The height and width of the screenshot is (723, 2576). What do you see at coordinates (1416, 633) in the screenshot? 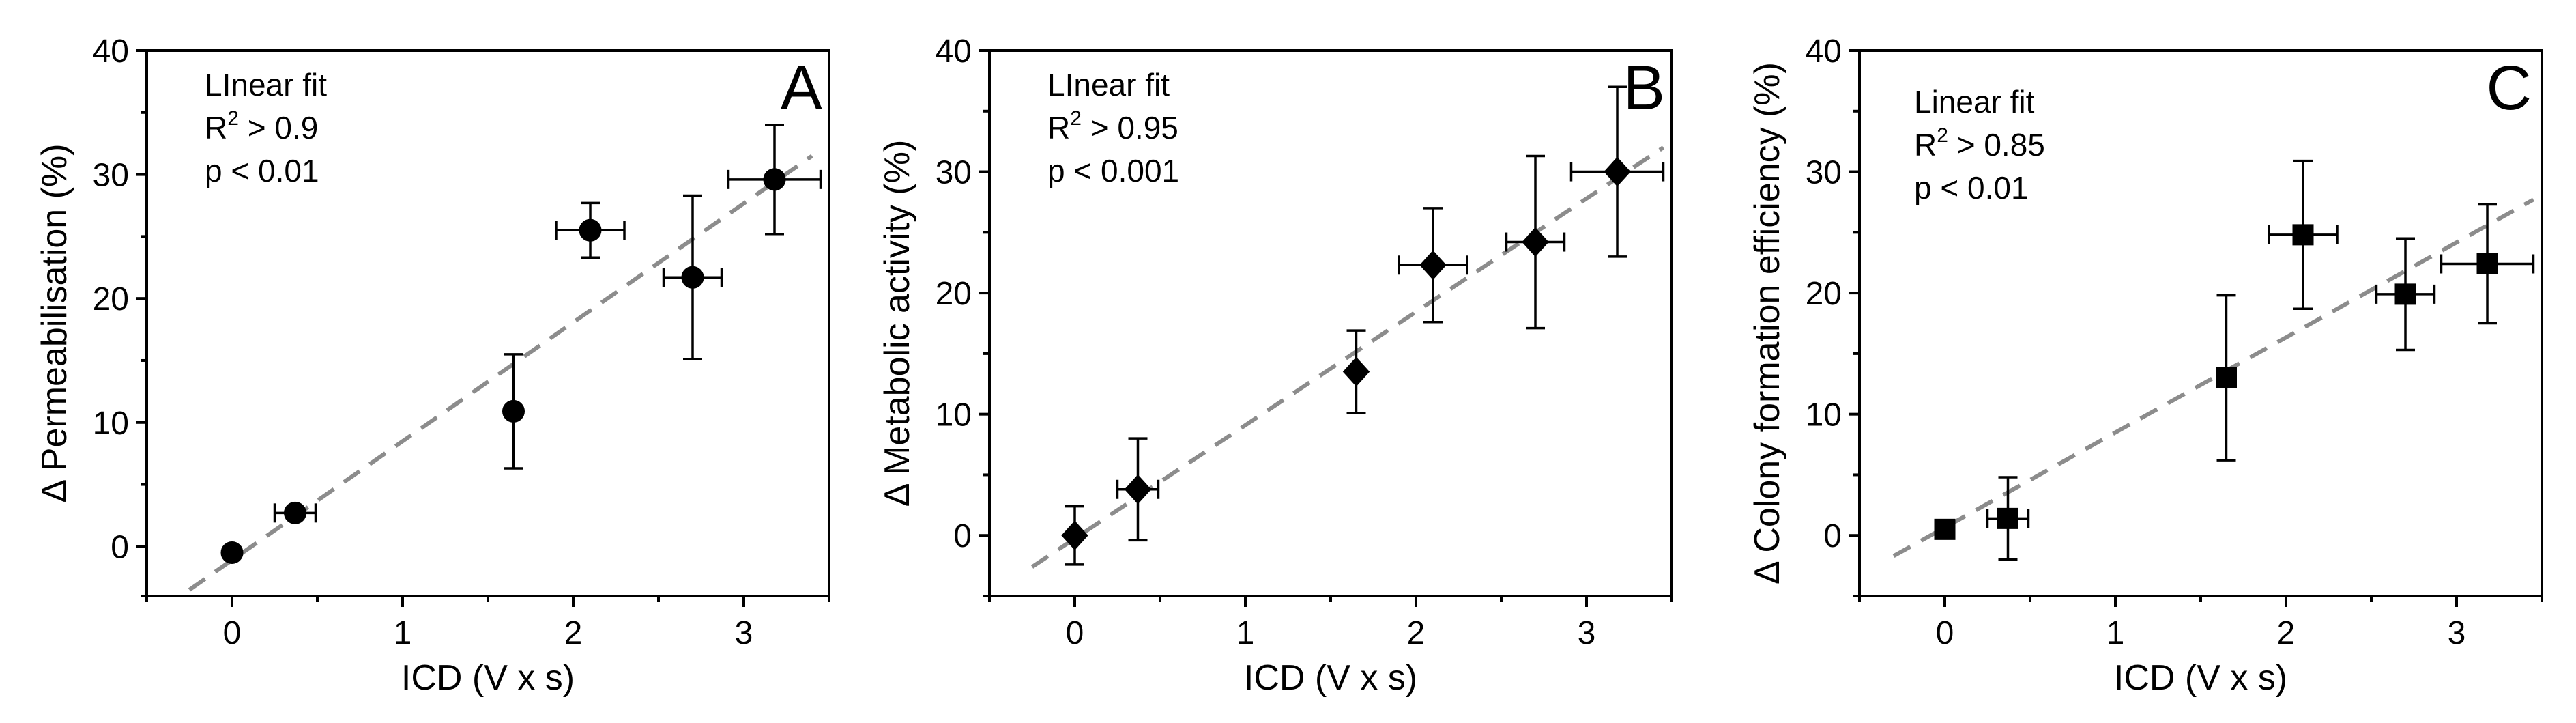
I see `x-tick-label-b: 2` at bounding box center [1416, 633].